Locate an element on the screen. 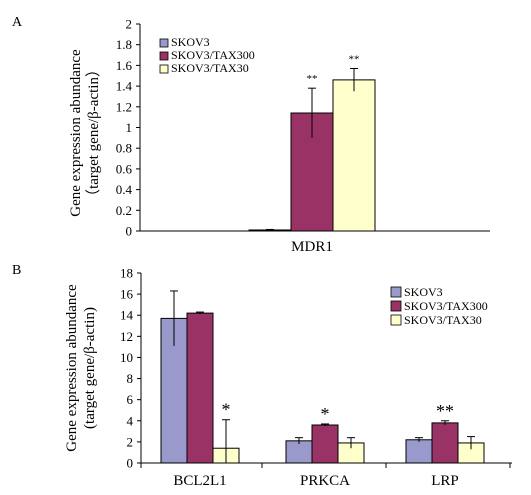  bar-mdr1-skov3-tax30 is located at coordinates (354, 155).